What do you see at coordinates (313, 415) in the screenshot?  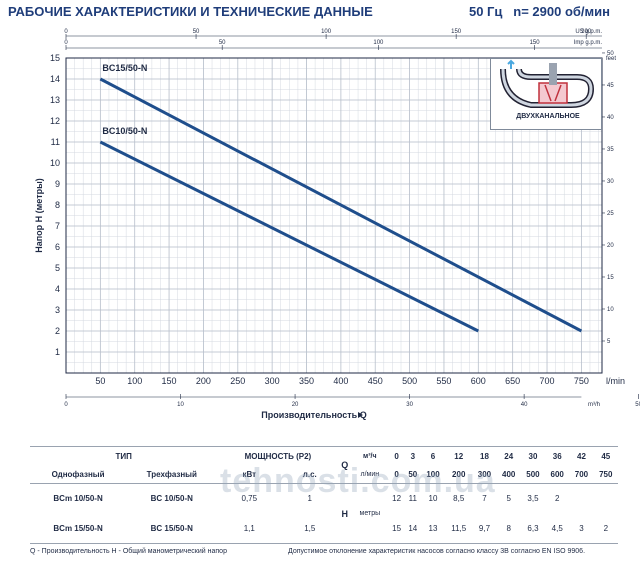 I see `x-axis-label: Производительность Q` at bounding box center [313, 415].